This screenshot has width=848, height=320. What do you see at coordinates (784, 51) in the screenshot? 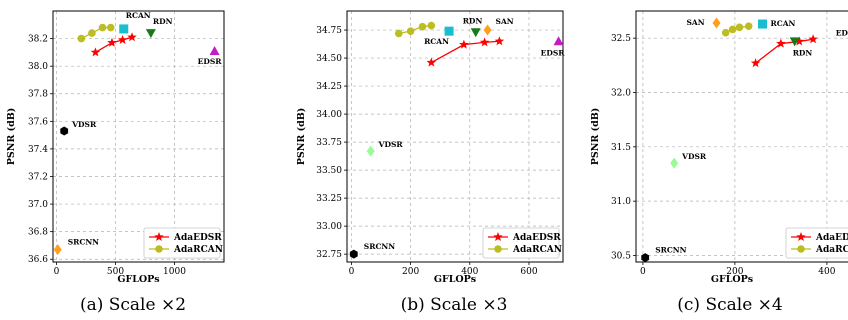
I see `series-adaedsr` at bounding box center [784, 51].